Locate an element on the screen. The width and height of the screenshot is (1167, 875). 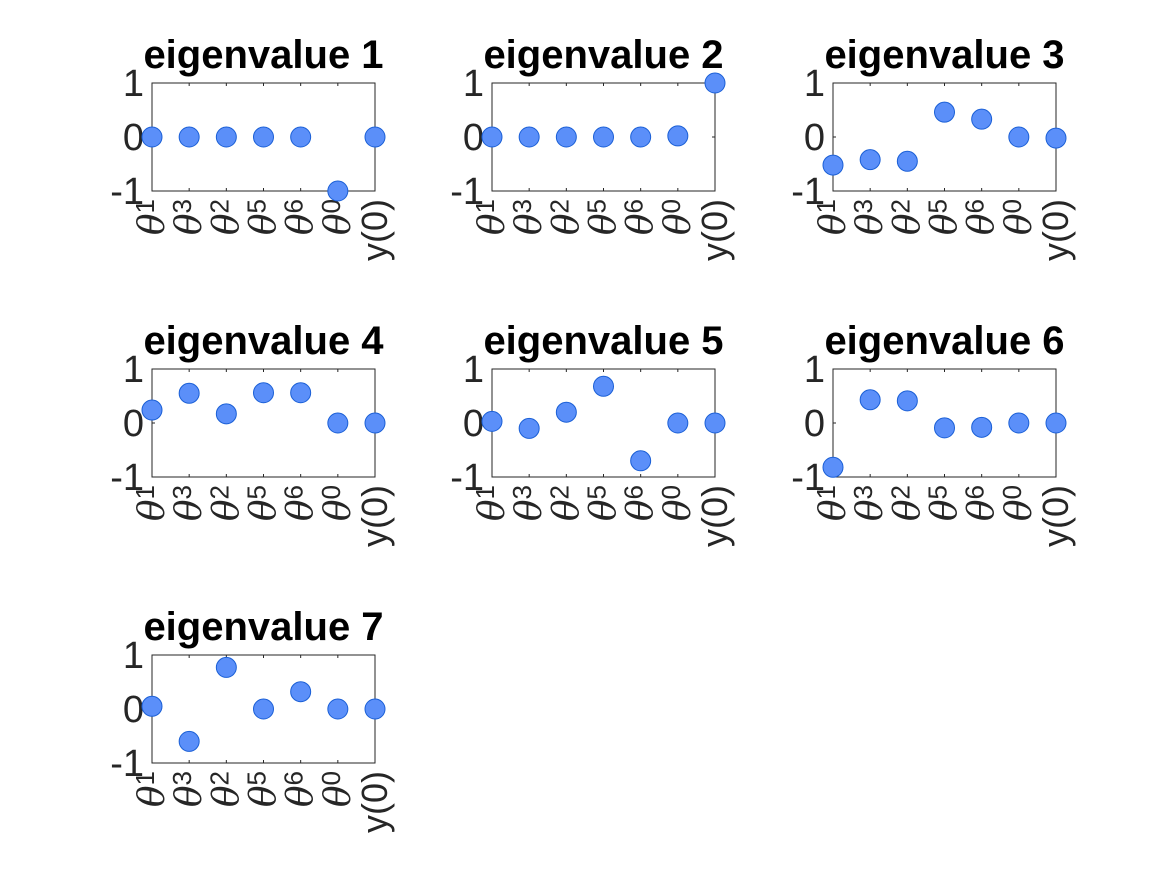
subplot-title: eigenvalue 1 is located at coordinates (263, 55).